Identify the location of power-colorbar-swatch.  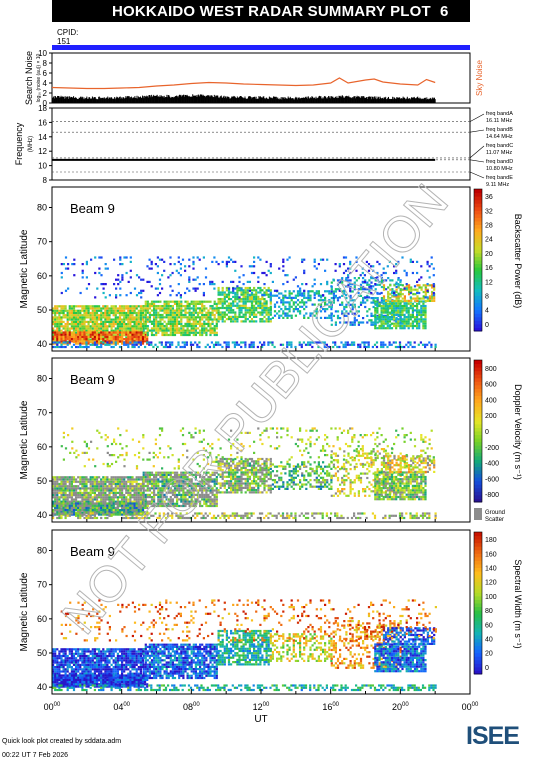
(478, 212).